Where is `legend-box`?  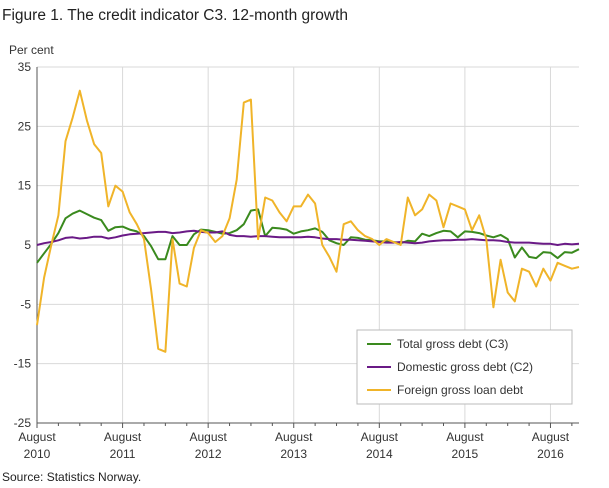
legend-box is located at coordinates (464, 367).